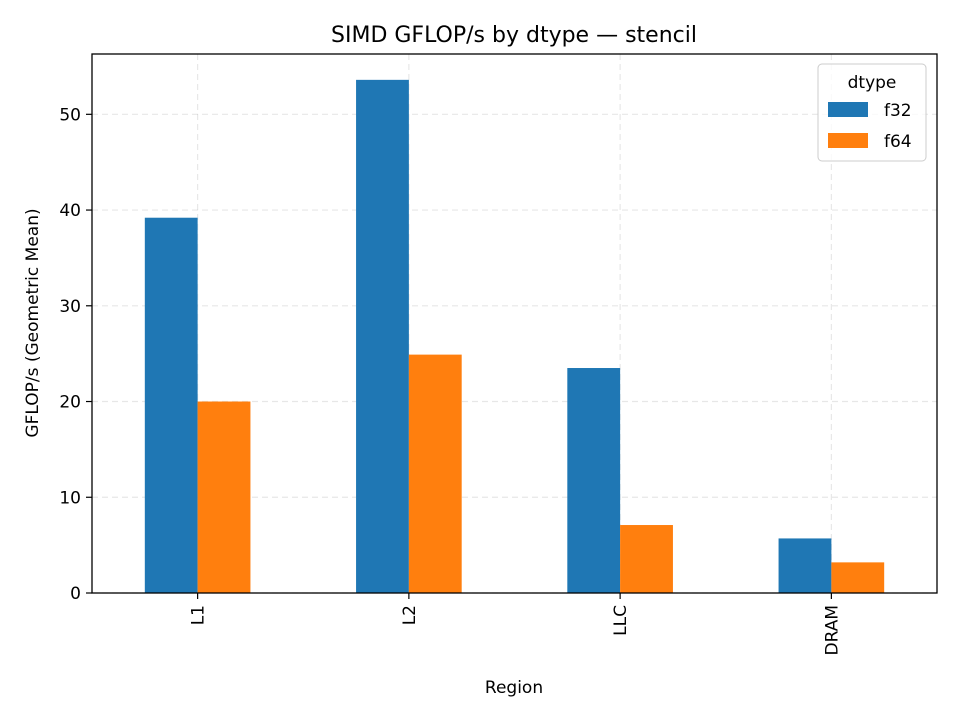 The image size is (960, 720). What do you see at coordinates (832, 630) in the screenshot?
I see `x-tick-label: DRAM` at bounding box center [832, 630].